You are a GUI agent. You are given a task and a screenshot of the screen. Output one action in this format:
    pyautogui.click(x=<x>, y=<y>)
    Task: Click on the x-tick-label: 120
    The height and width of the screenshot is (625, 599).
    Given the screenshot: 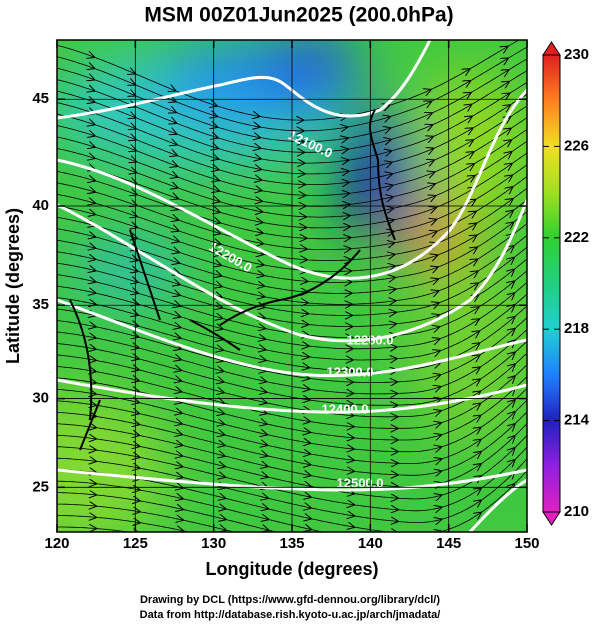 What is the action you would take?
    pyautogui.click(x=56, y=543)
    